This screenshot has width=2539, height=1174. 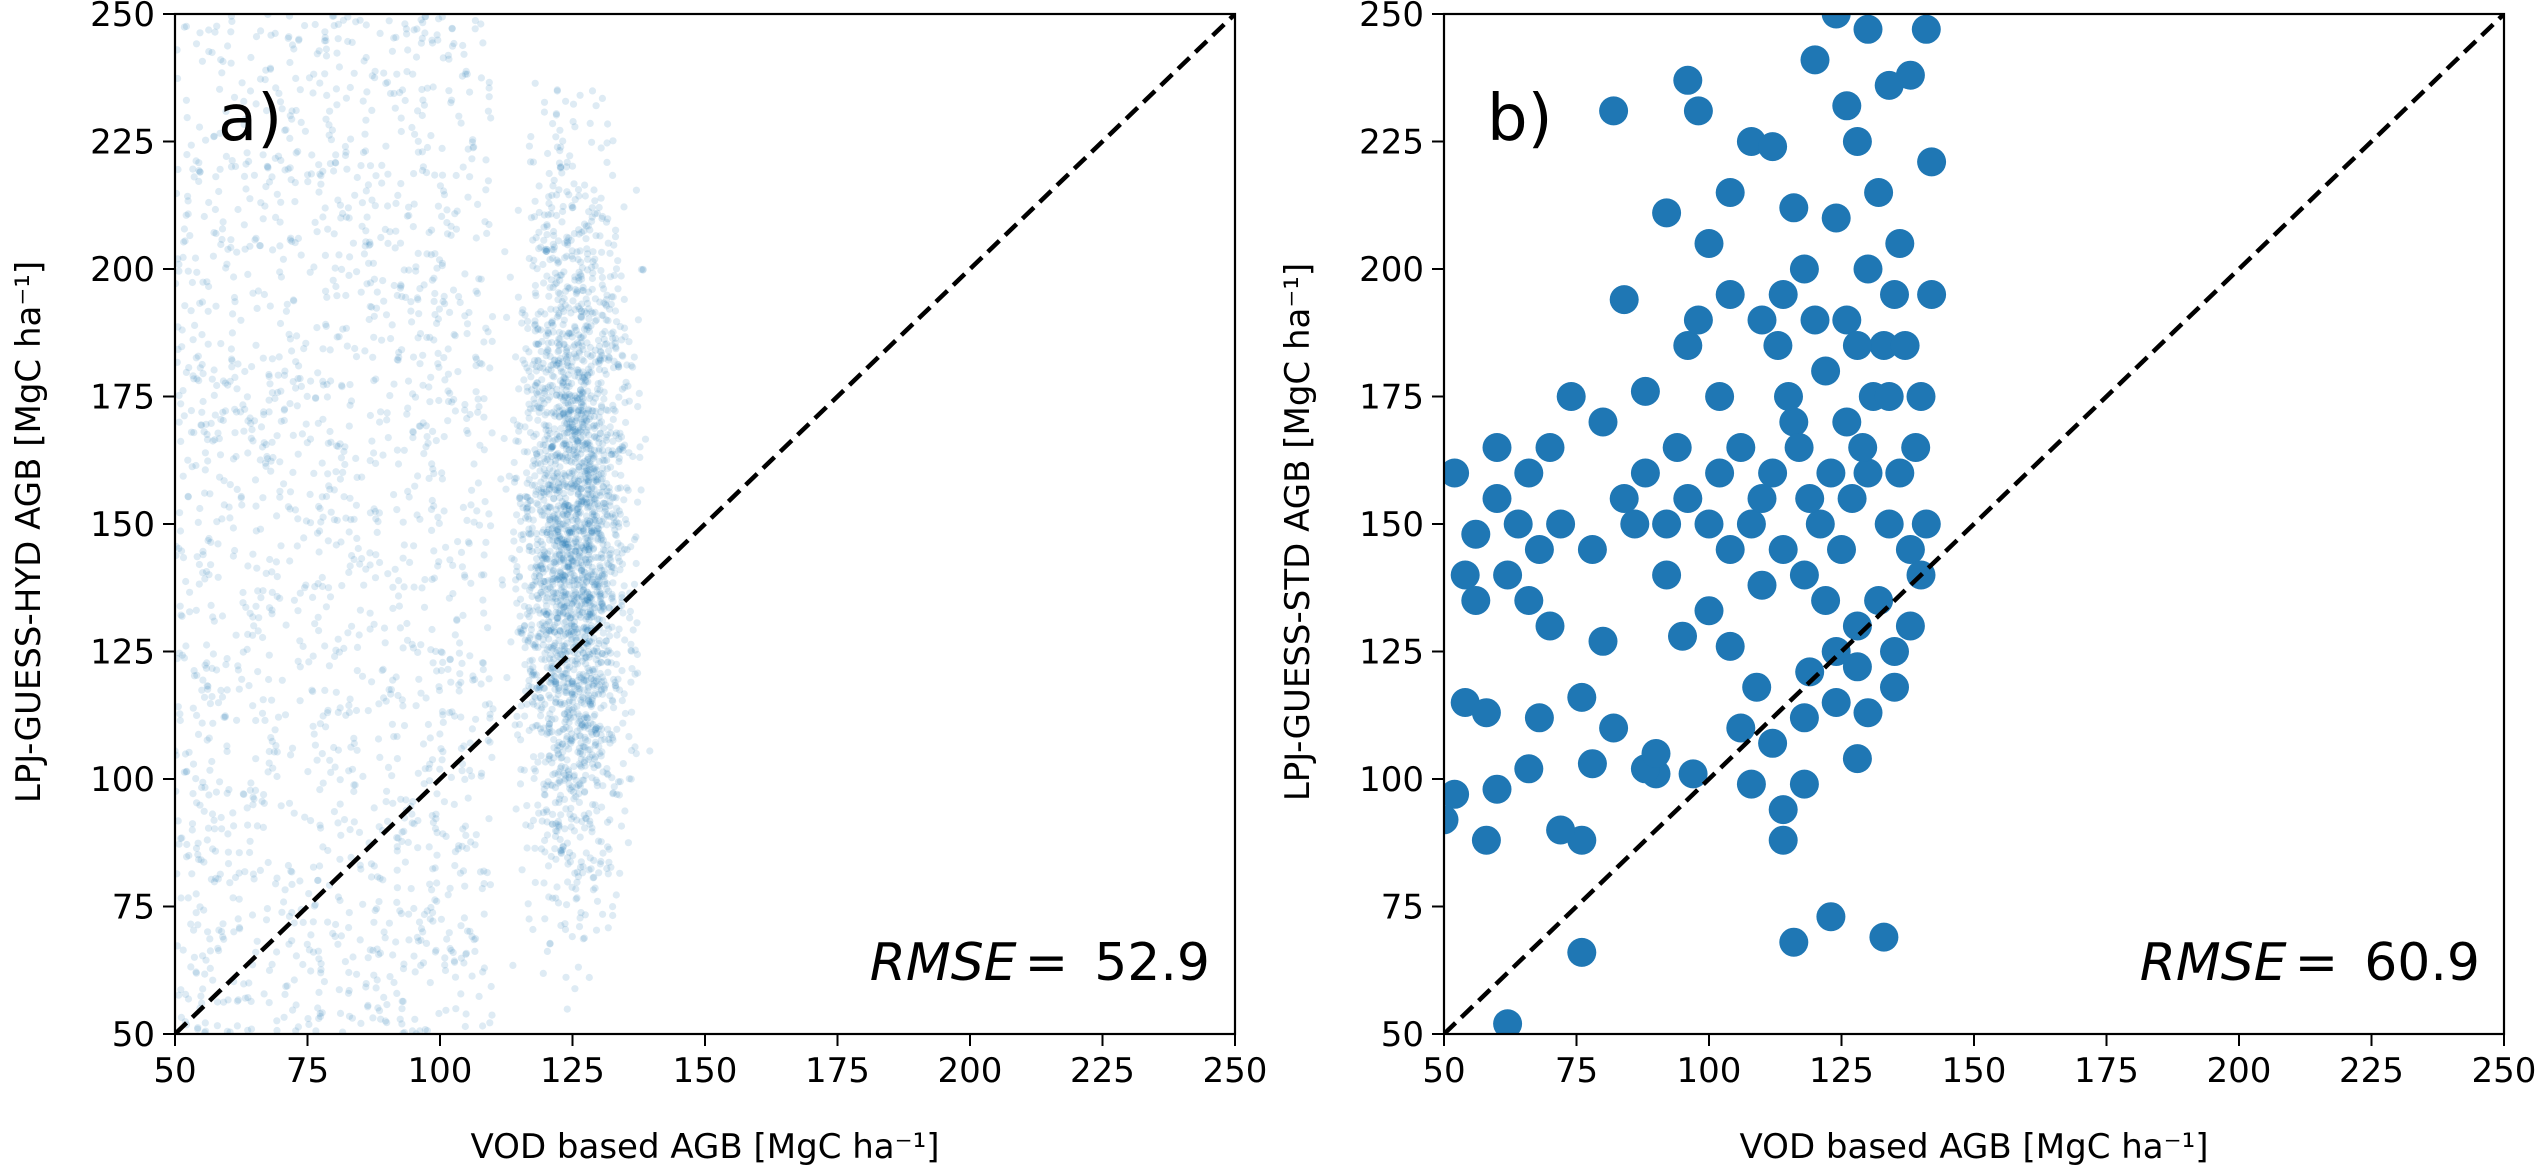 What do you see at coordinates (1047, 963) in the screenshot?
I see `panel-a-rmse-equals: =` at bounding box center [1047, 963].